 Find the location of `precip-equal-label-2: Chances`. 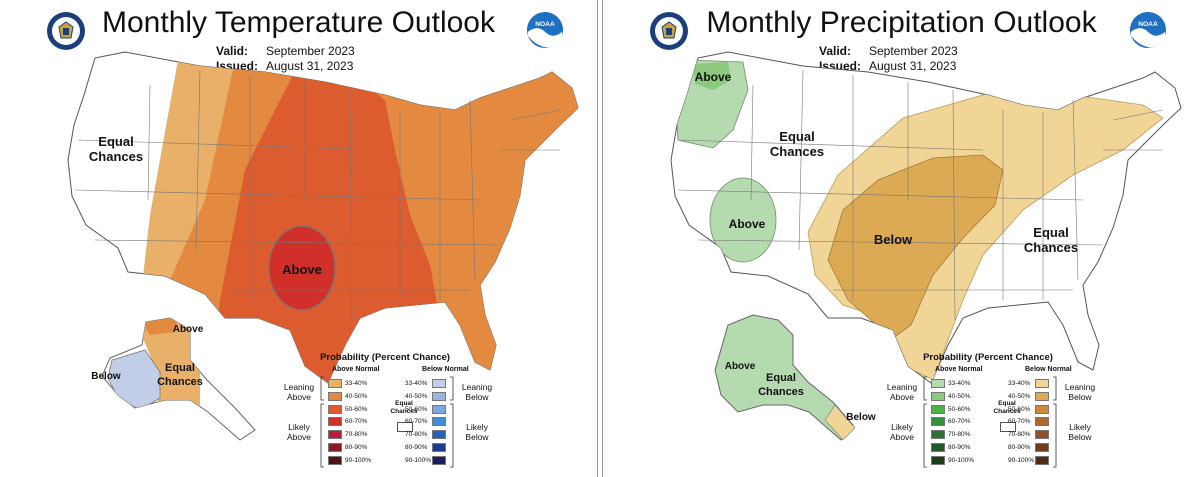

precip-equal-label-2: Chances is located at coordinates (797, 151).